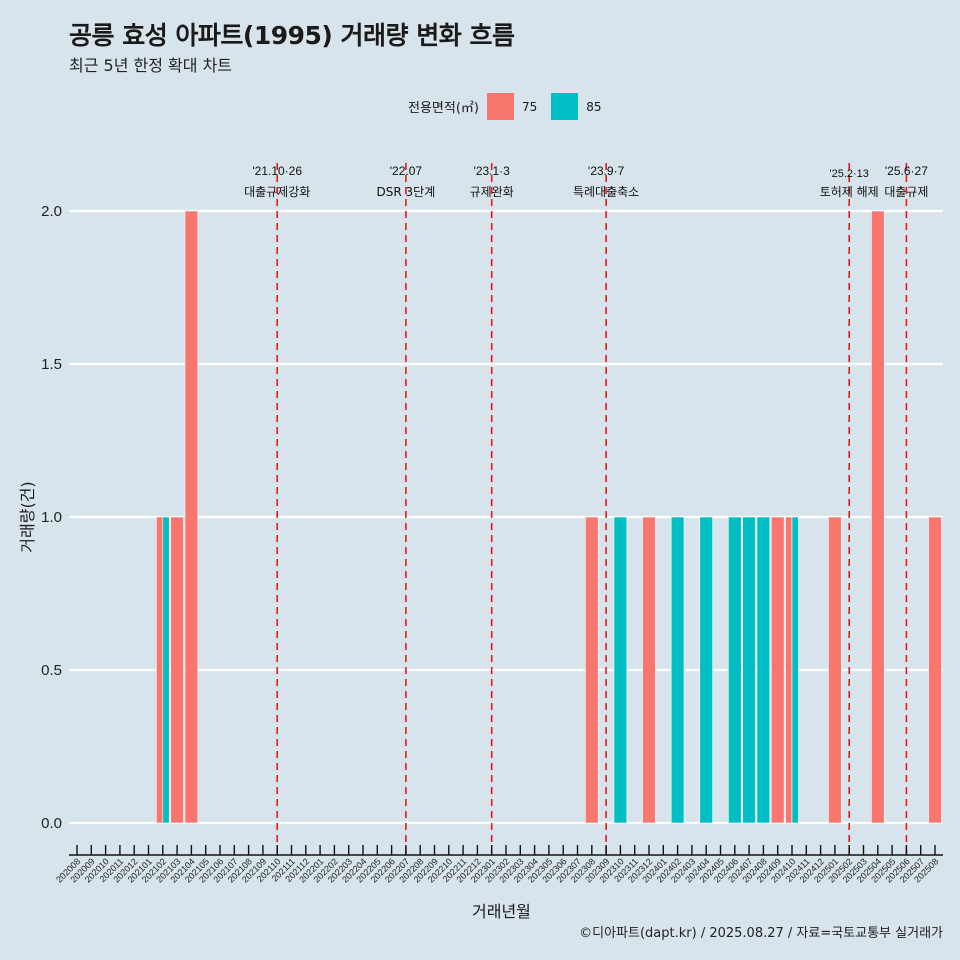  I want to click on y-tick-label: 0.5, so click(51, 670).